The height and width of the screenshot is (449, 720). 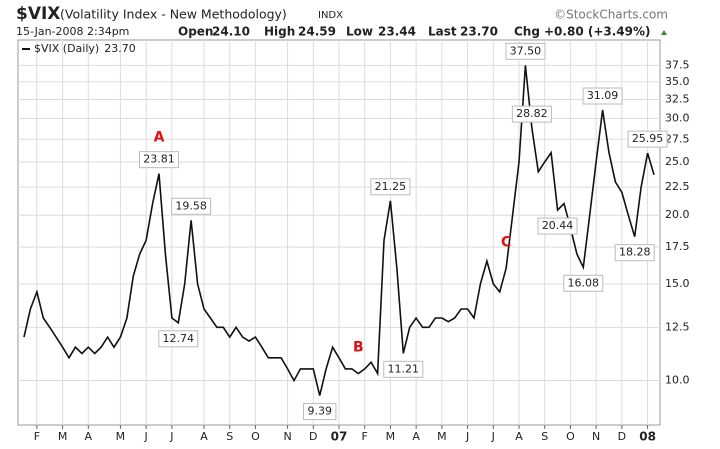 I want to click on value-label: 21.25, so click(x=391, y=186).